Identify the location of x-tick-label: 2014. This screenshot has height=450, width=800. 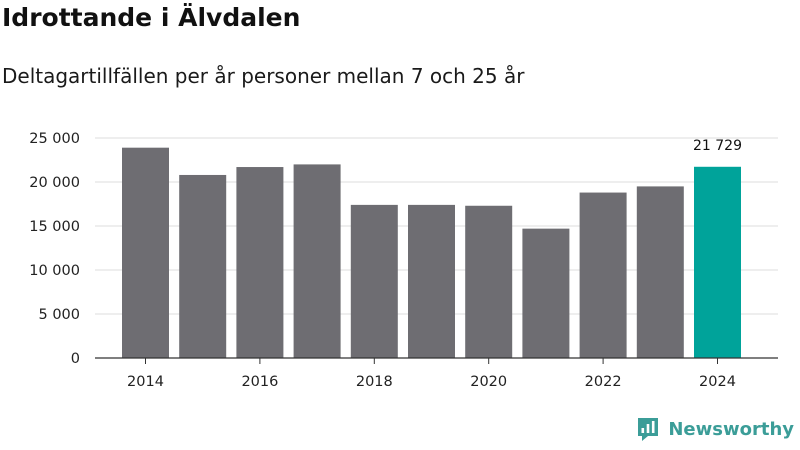
(145, 382).